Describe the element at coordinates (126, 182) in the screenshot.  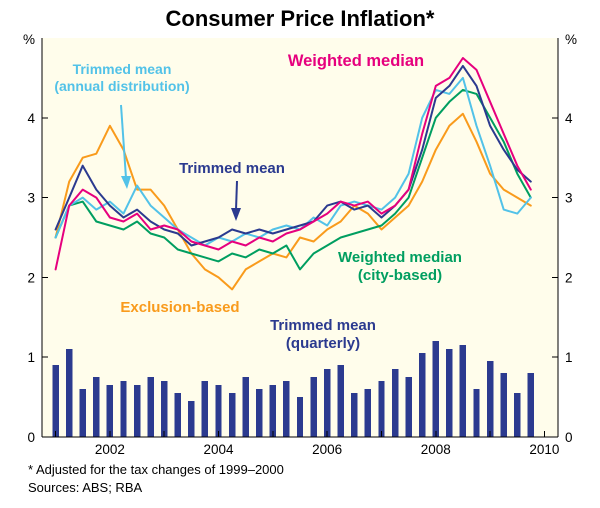
I see `annual-distribution-arrowhead` at that location.